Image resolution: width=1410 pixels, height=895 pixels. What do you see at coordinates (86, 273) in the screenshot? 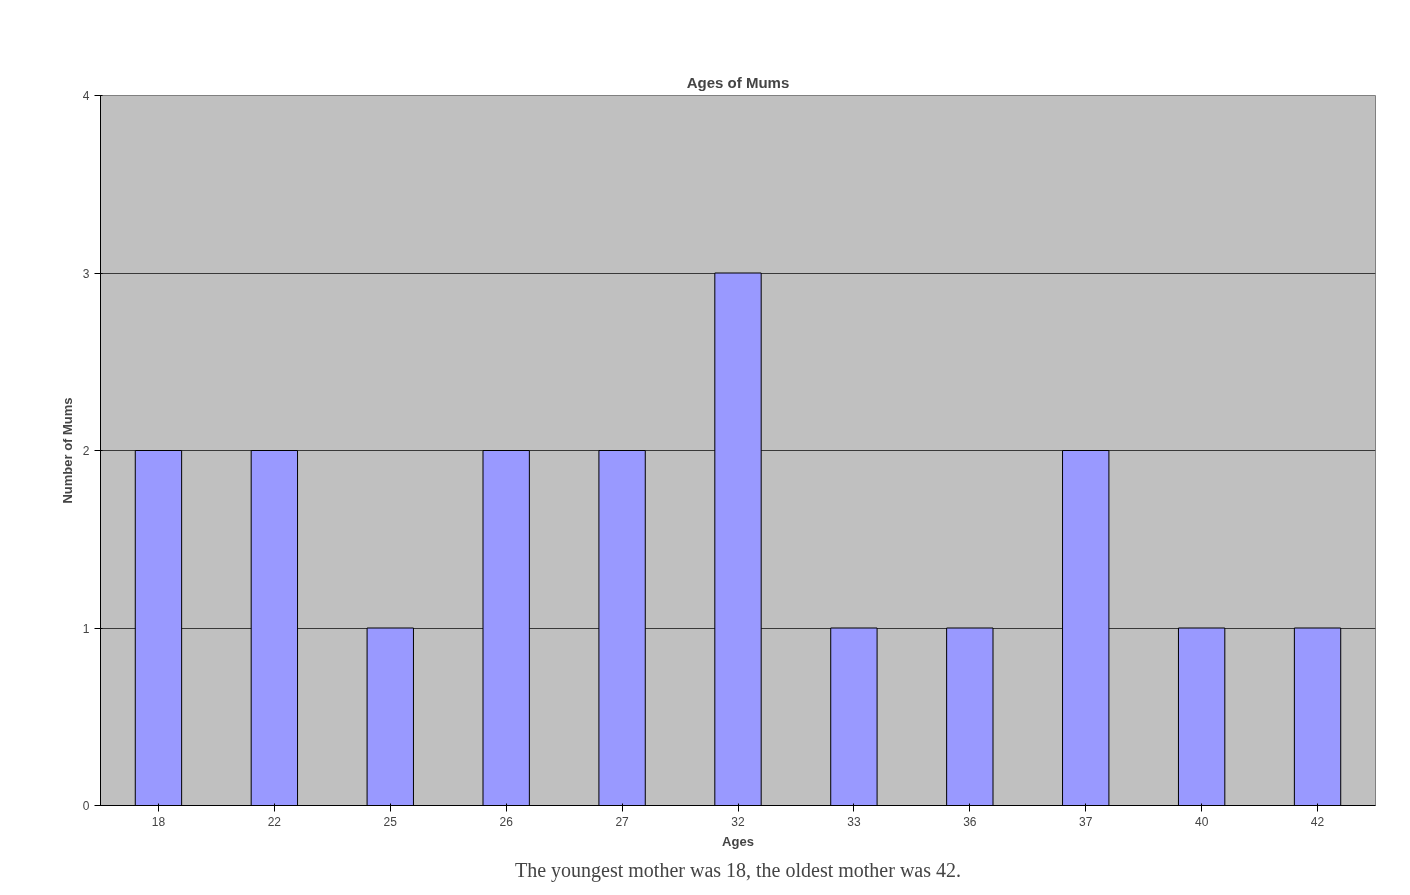
I see `y-tick-label: 3` at bounding box center [86, 273].